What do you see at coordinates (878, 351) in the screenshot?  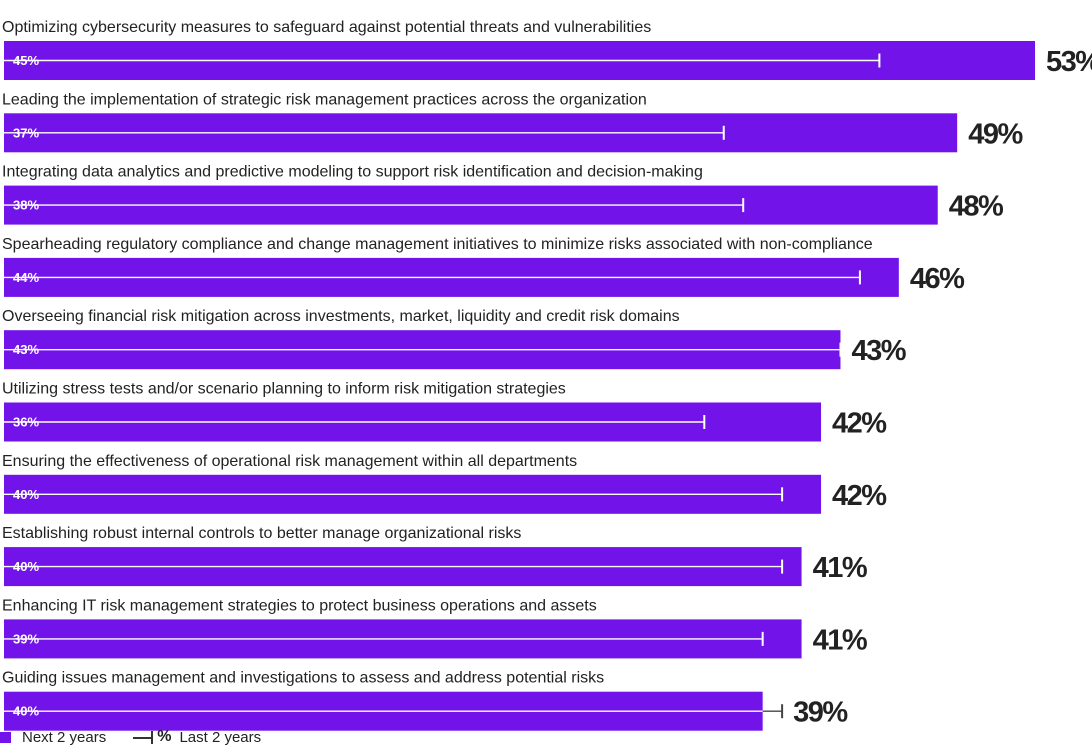 I see `next-2-years-value-5: 43%` at bounding box center [878, 351].